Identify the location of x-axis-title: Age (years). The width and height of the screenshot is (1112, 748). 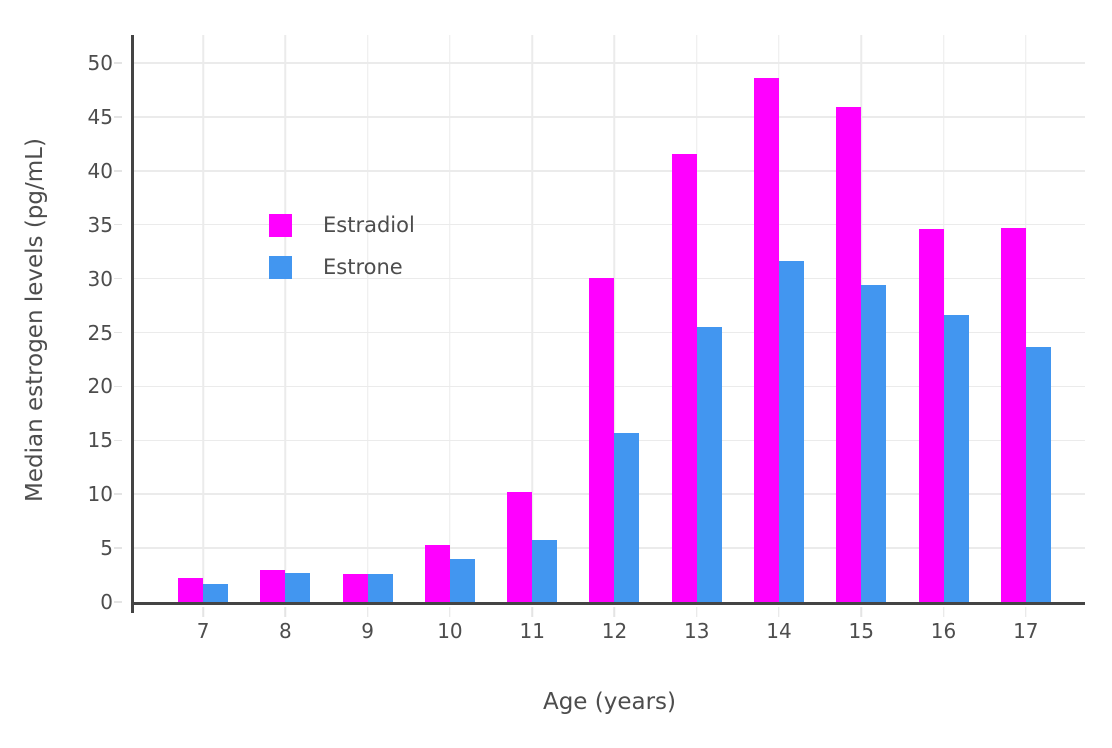
(609, 702).